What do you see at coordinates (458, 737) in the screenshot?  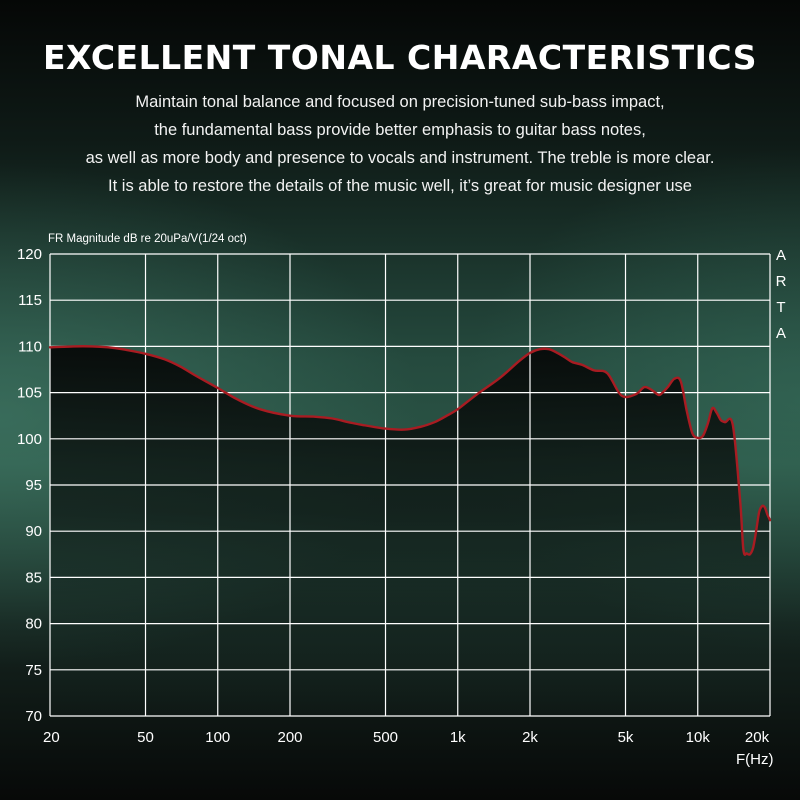 I see `x-tick-label: 1k` at bounding box center [458, 737].